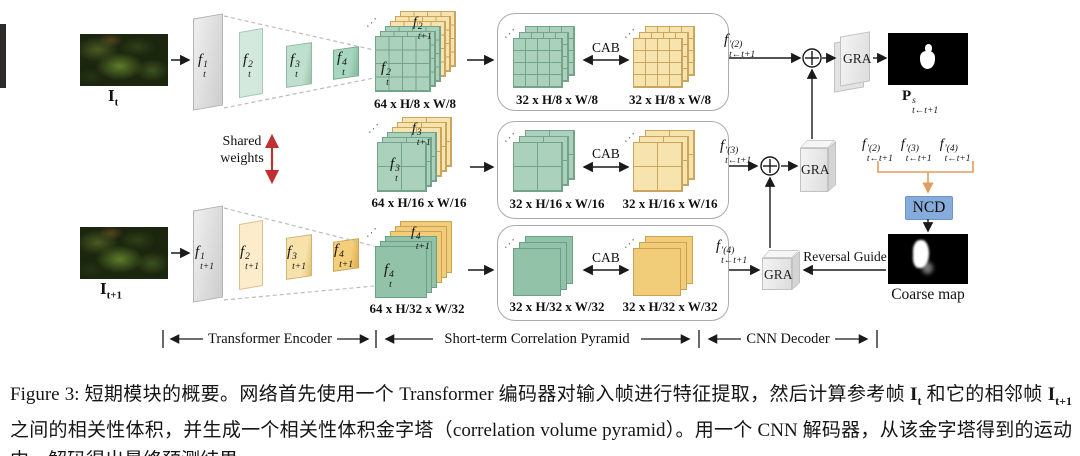 Image resolution: width=1080 pixels, height=456 pixels. I want to click on ncd-gather-bracket, so click(925, 177).